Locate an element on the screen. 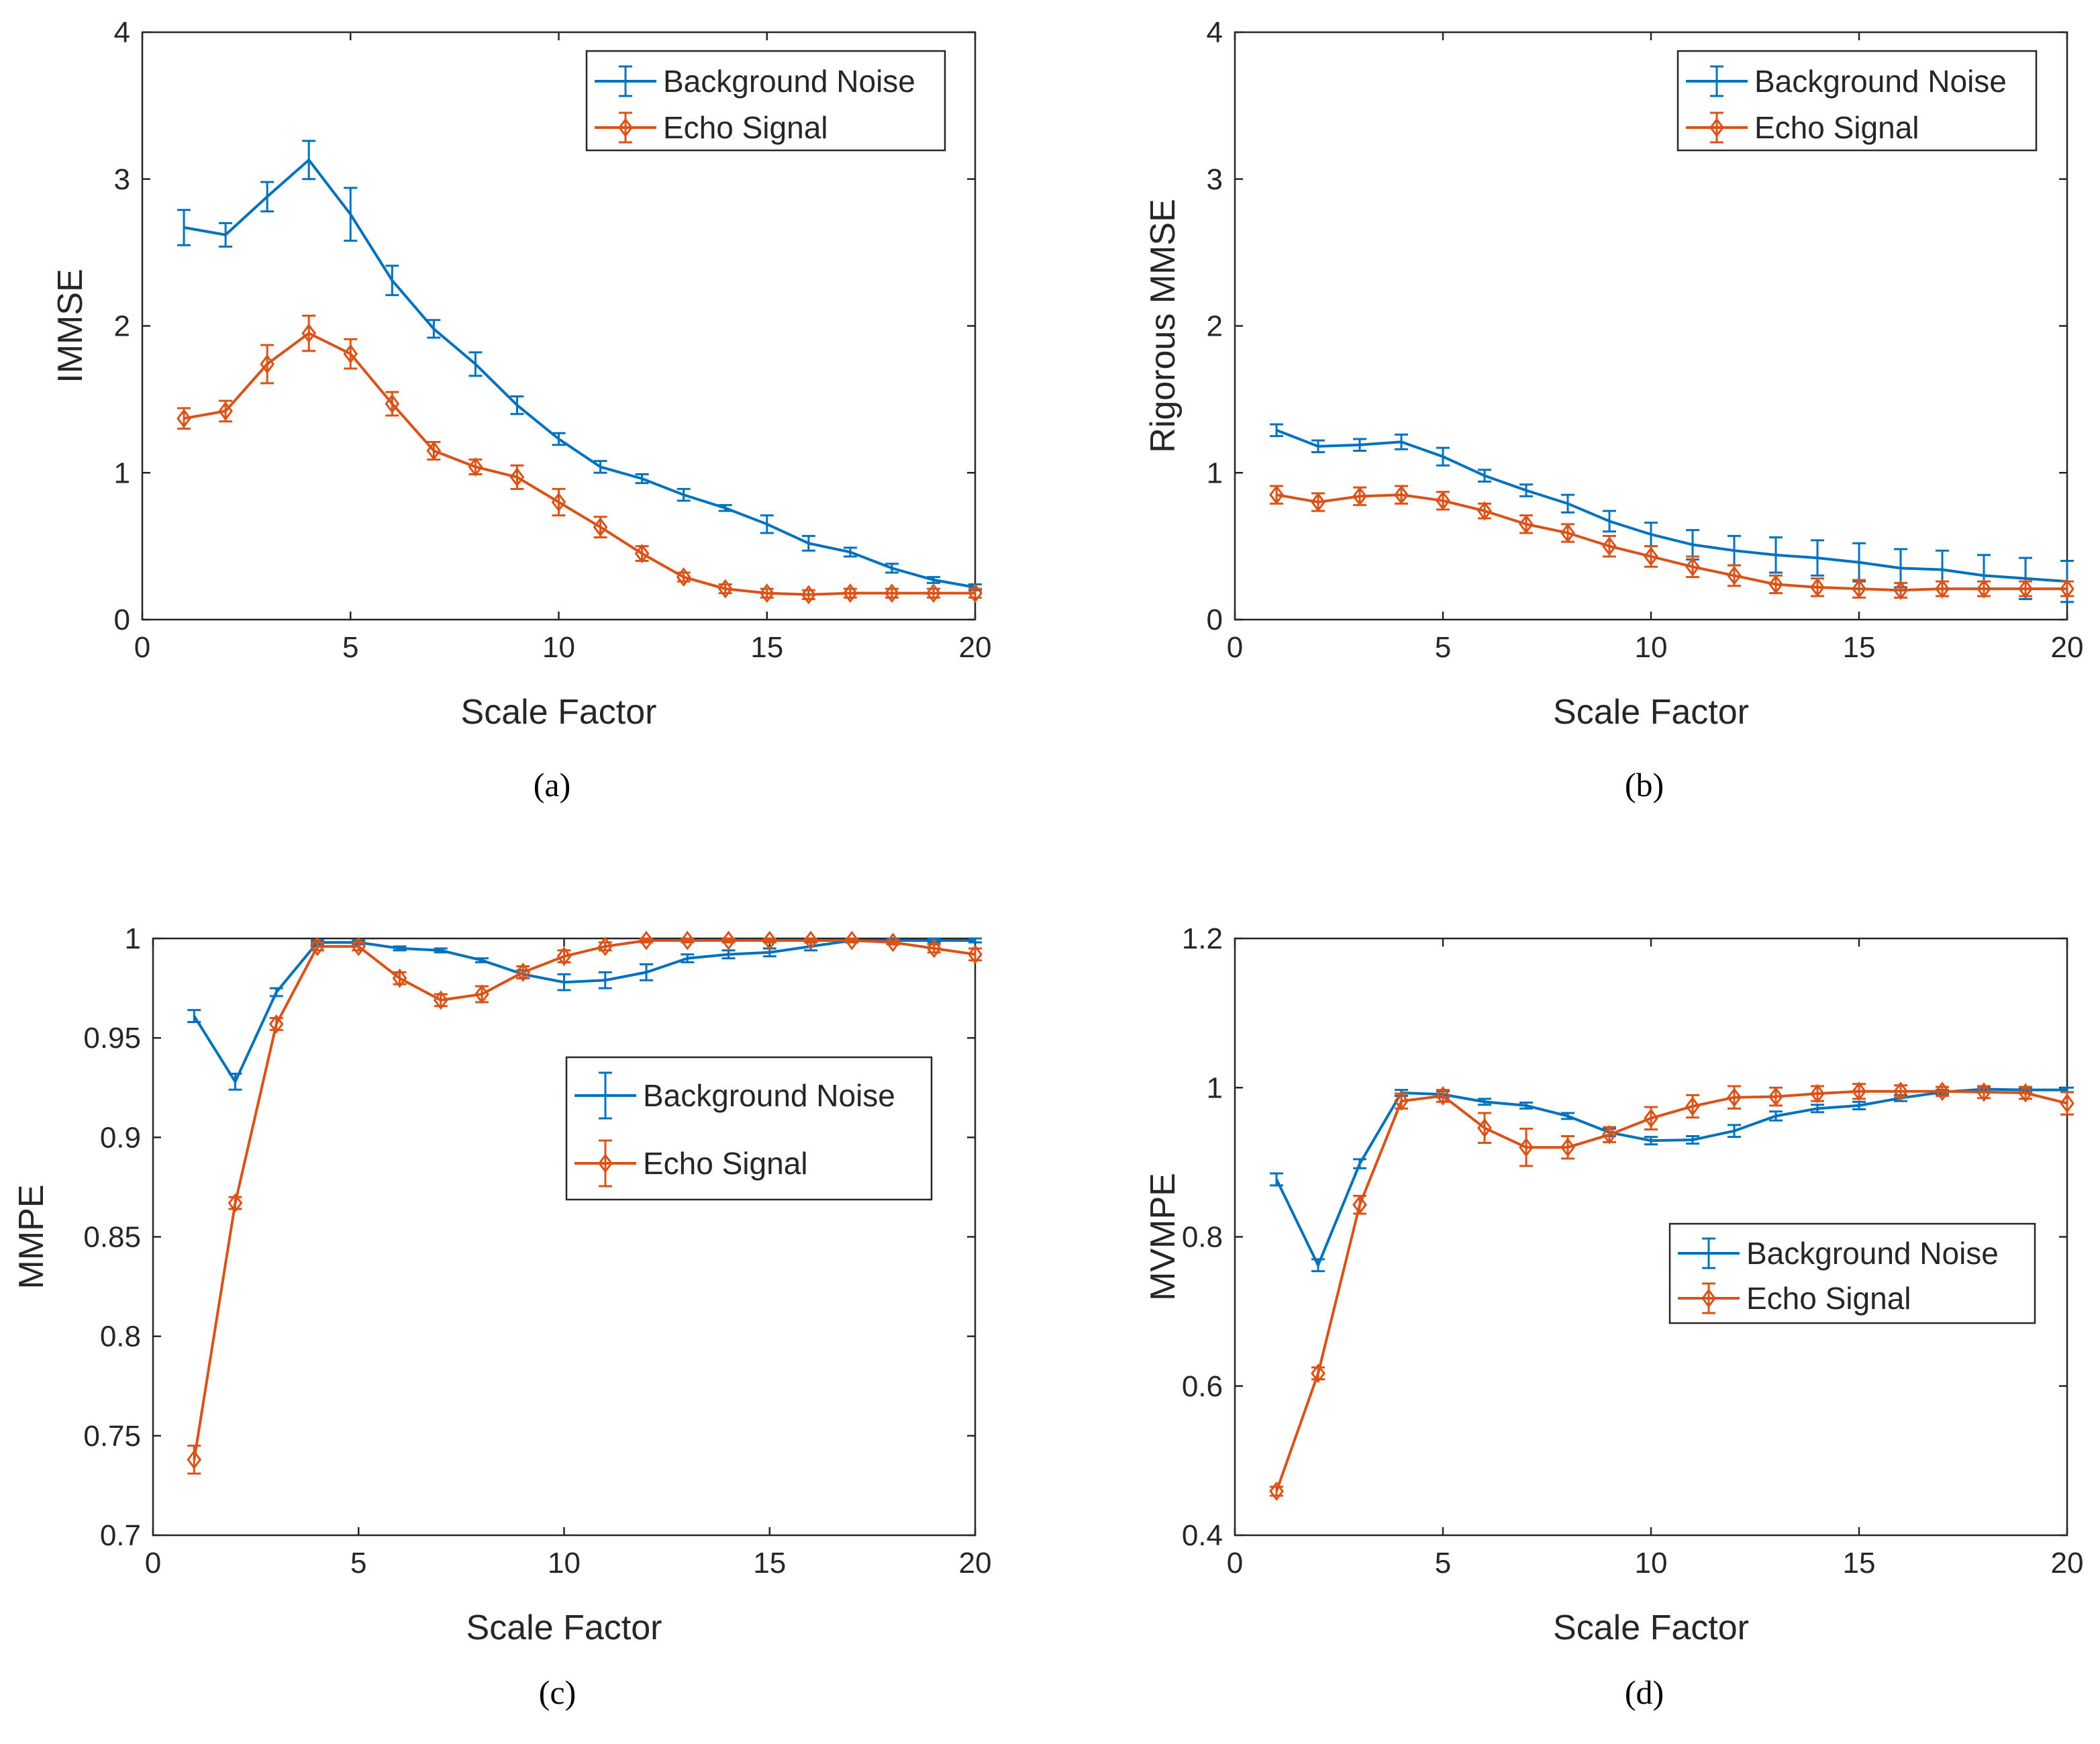 The image size is (2100, 1744). y-tick-label: 0.4 is located at coordinates (1202, 1535).